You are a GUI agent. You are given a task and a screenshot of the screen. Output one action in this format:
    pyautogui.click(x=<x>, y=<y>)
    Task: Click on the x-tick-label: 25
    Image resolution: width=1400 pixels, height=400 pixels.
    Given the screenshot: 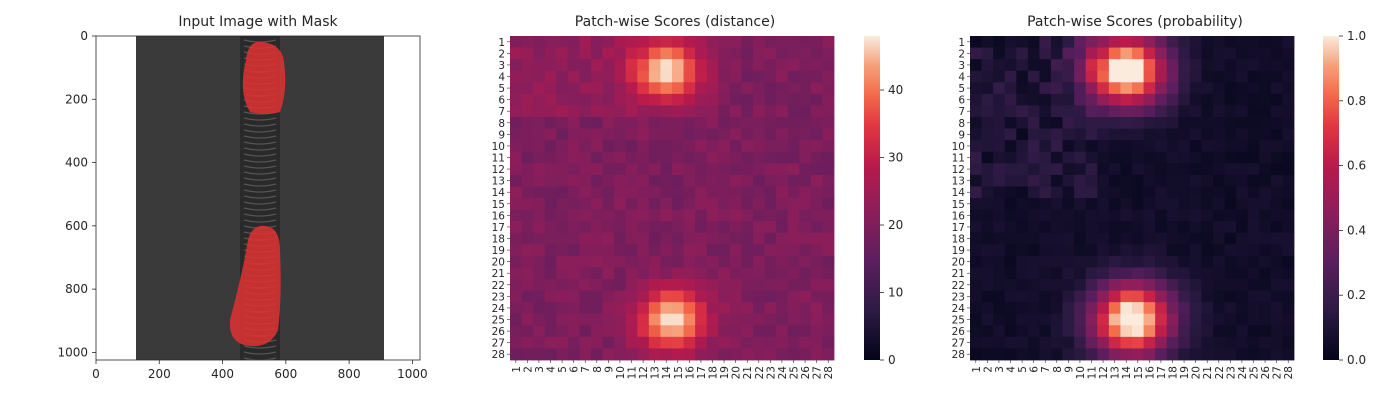 What is the action you would take?
    pyautogui.click(x=1255, y=372)
    